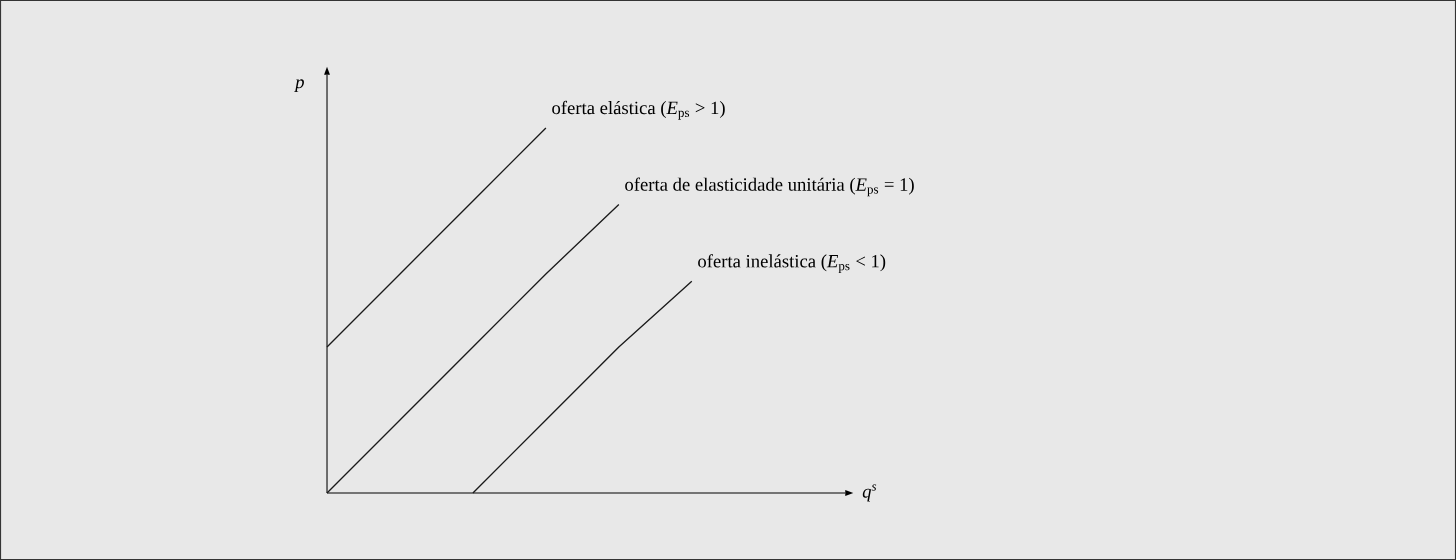 This screenshot has width=1456, height=560. What do you see at coordinates (638, 110) in the screenshot?
I see `series-label: oferta elástica (E$_{ps}$ > 1)` at bounding box center [638, 110].